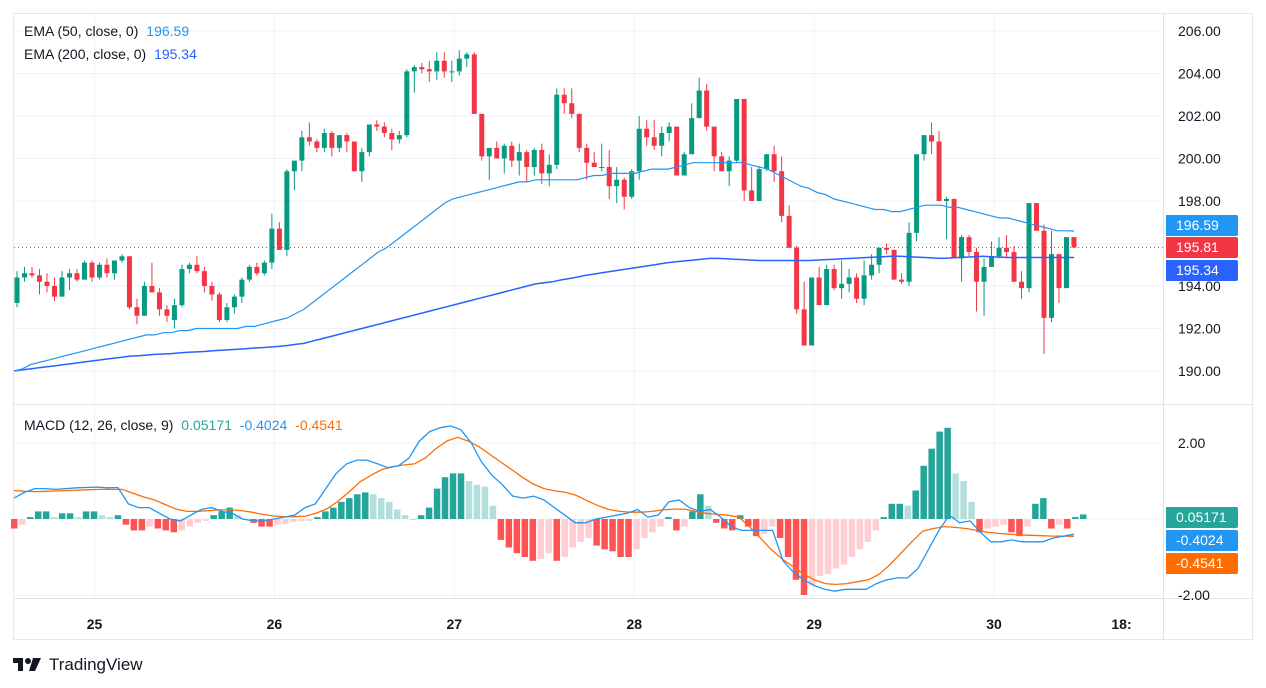 This screenshot has width=1266, height=688. I want to click on time-tick-label: 18:, so click(1121, 624).